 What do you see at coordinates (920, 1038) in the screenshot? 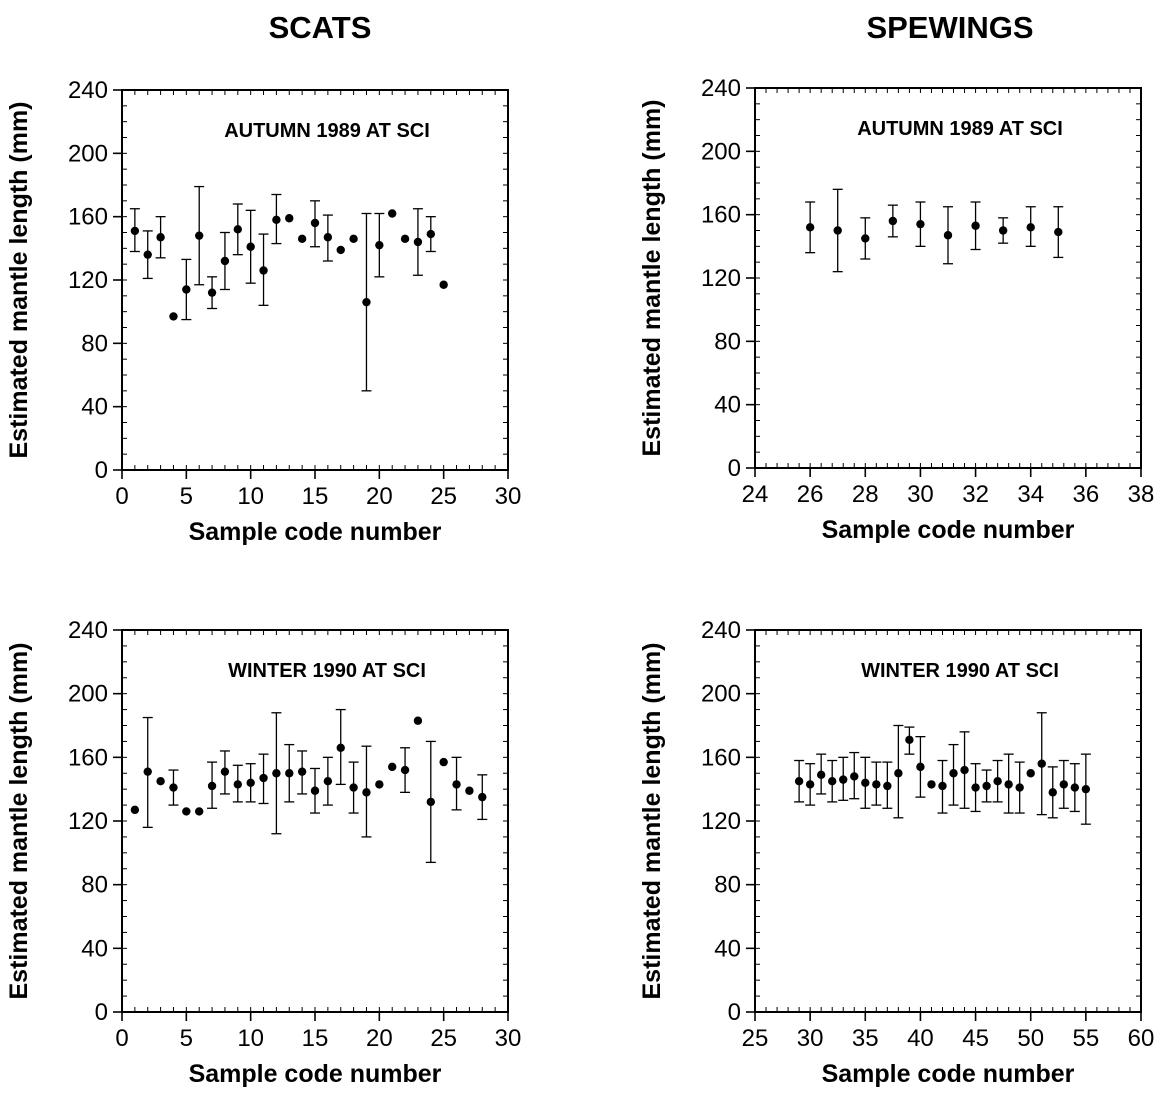
I see `x-tick-label: 40` at bounding box center [920, 1038].